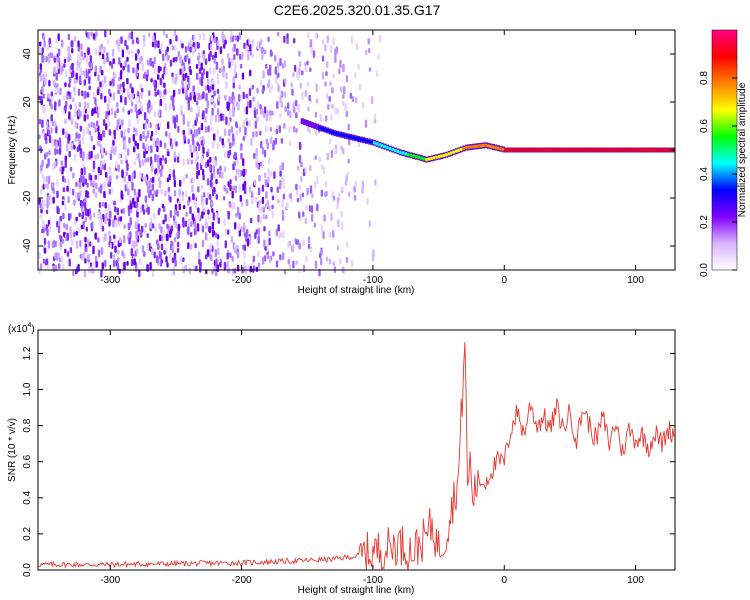 This screenshot has width=750, height=600. Describe the element at coordinates (242, 280) in the screenshot. I see `x-tick-label: -200` at that location.